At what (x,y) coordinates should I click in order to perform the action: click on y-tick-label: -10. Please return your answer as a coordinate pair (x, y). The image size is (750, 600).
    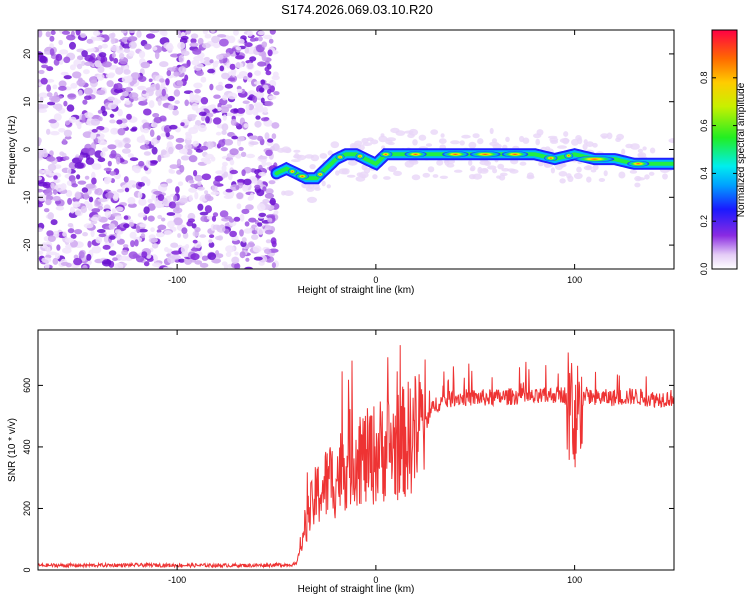
    Looking at the image, I should click on (27, 197).